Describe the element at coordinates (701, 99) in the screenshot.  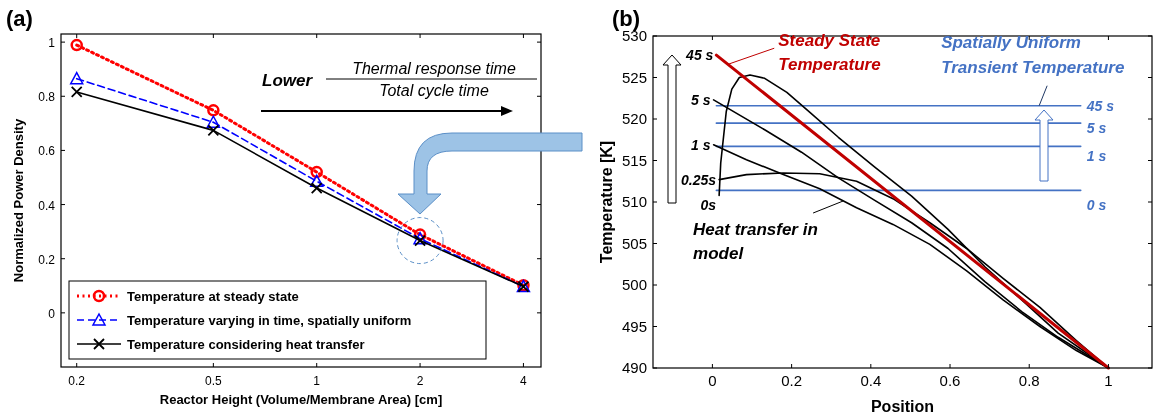
I see `annotation: 5 s` at that location.